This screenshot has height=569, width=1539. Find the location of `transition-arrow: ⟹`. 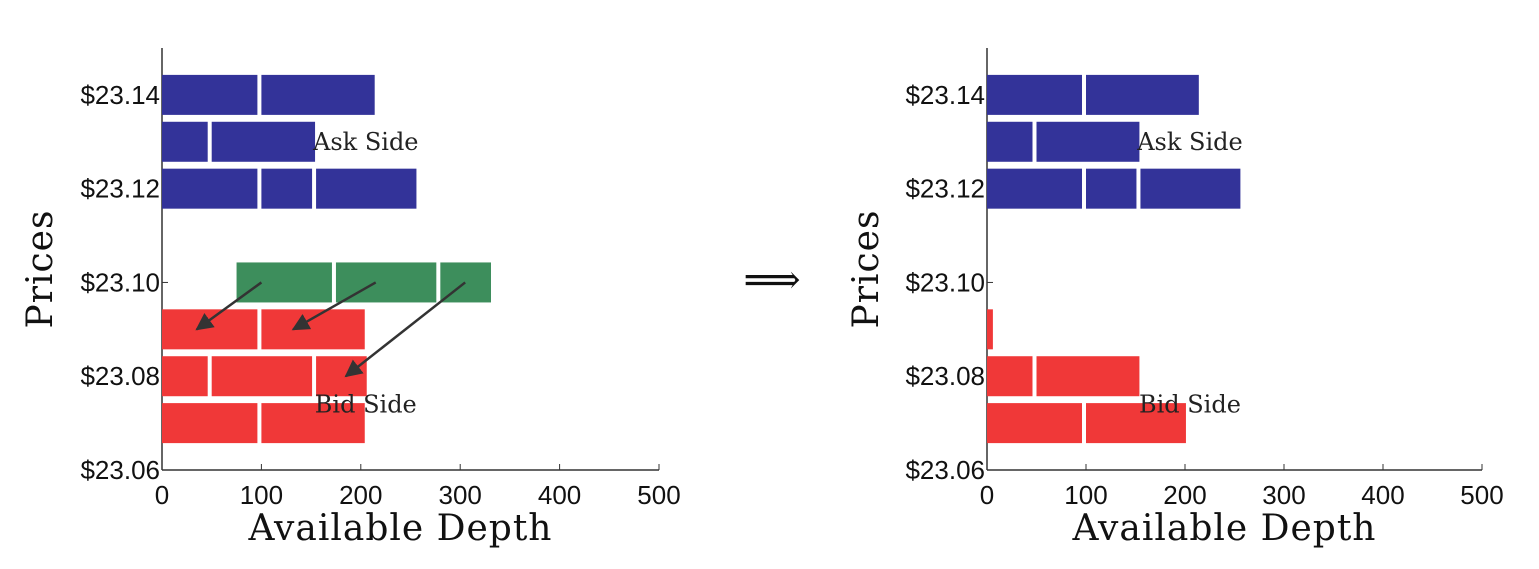

transition-arrow: ⟹ is located at coordinates (771, 280).